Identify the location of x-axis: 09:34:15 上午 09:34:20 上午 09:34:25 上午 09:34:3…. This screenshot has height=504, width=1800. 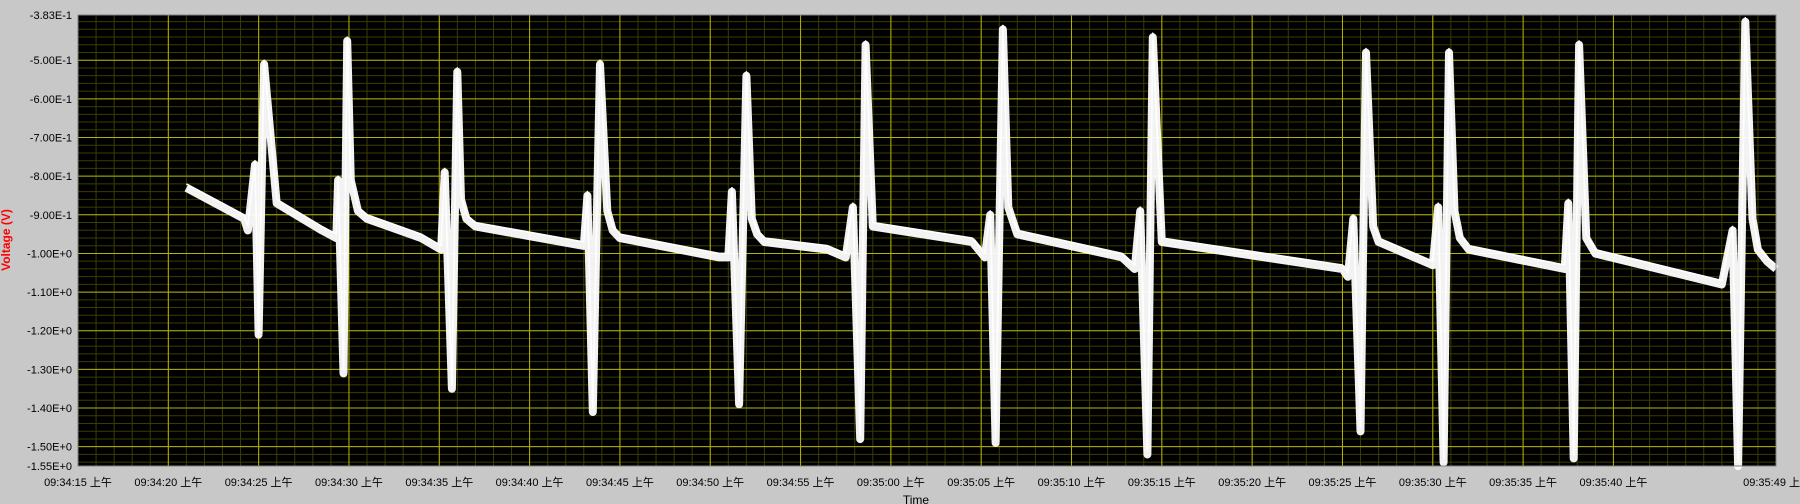
(922, 482).